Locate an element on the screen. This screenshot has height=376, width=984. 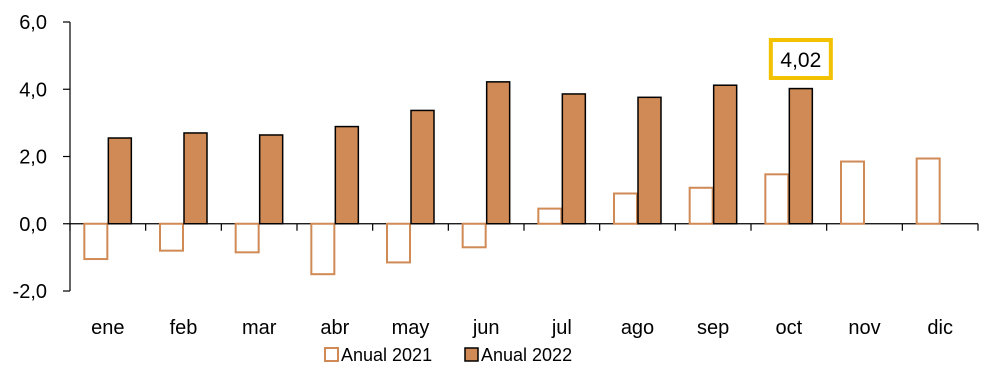
x-tick-label: dic is located at coordinates (940, 328).